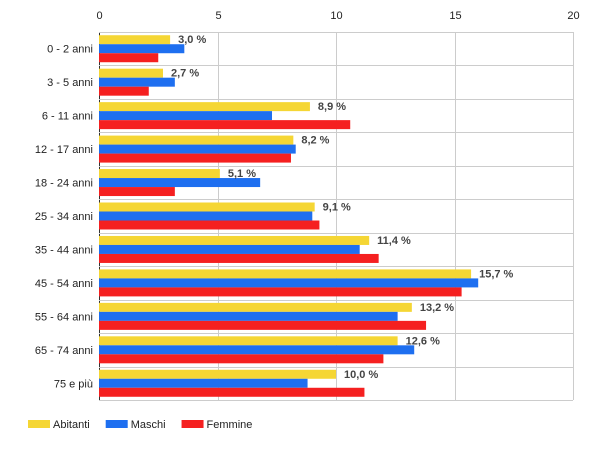 The width and height of the screenshot is (600, 450). What do you see at coordinates (116, 424) in the screenshot?
I see `legend-swatch-maschi` at bounding box center [116, 424].